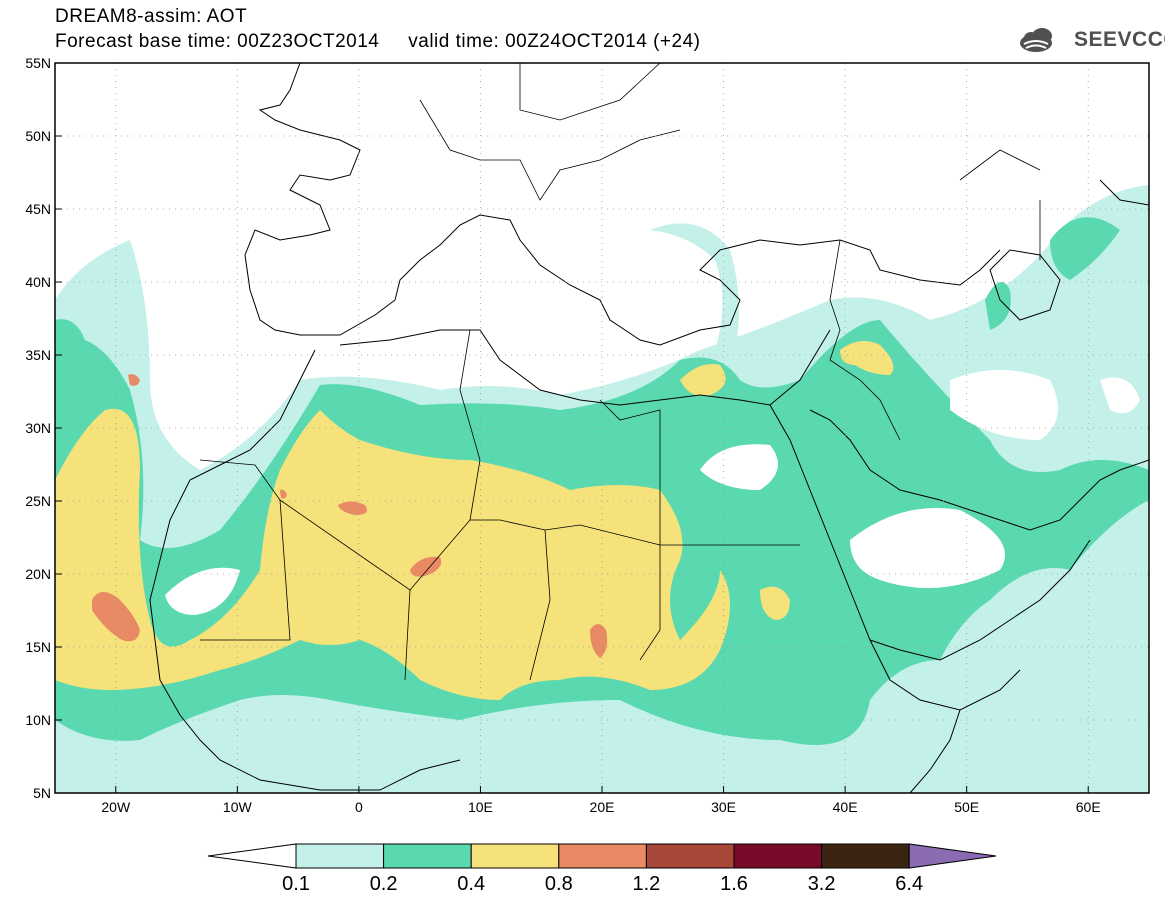  I want to click on lon-tick-label: 20E, so click(602, 807).